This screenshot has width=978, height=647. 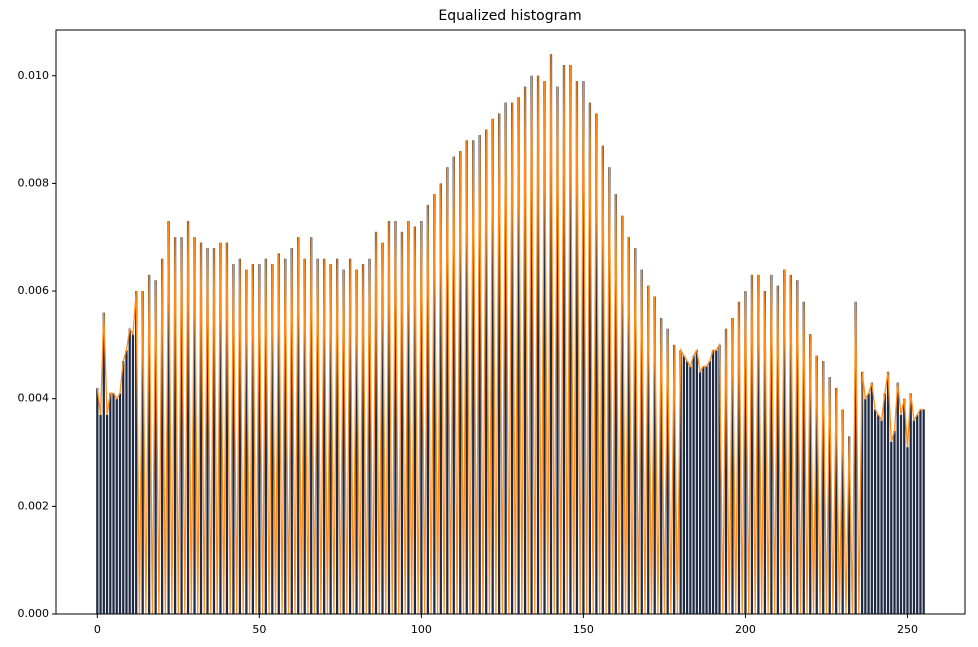 I want to click on y-tick-label: 0.004, so click(x=34, y=398).